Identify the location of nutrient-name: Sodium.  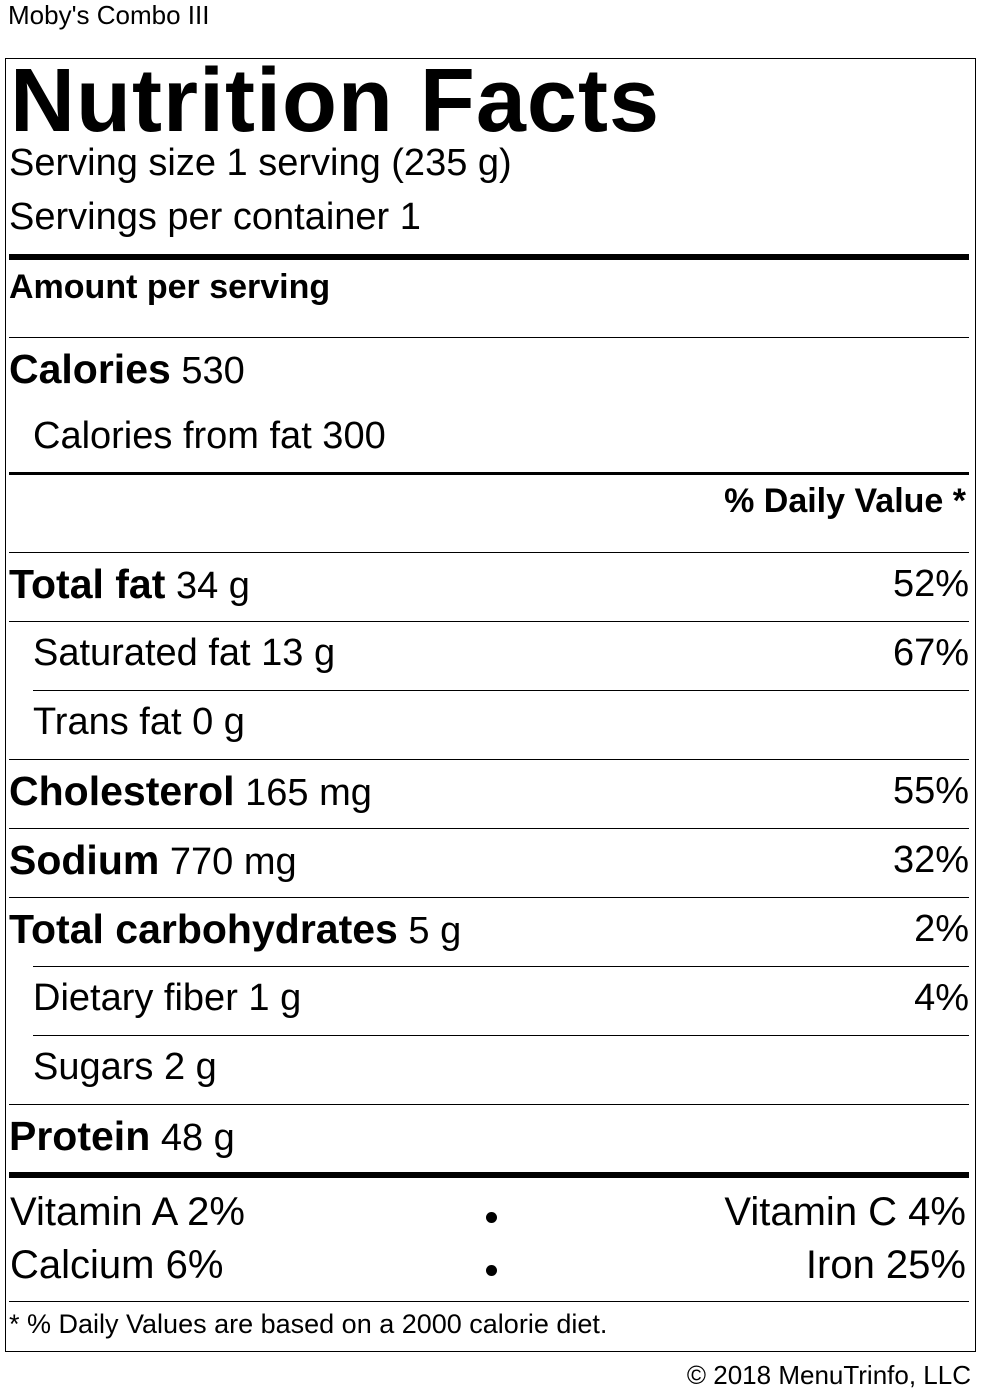
(84, 860).